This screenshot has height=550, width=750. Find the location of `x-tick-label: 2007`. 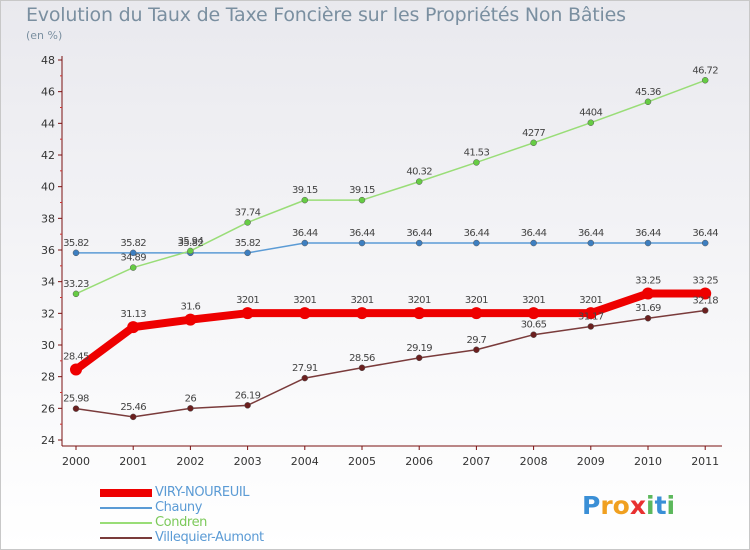

x-tick-label: 2007 is located at coordinates (476, 461).